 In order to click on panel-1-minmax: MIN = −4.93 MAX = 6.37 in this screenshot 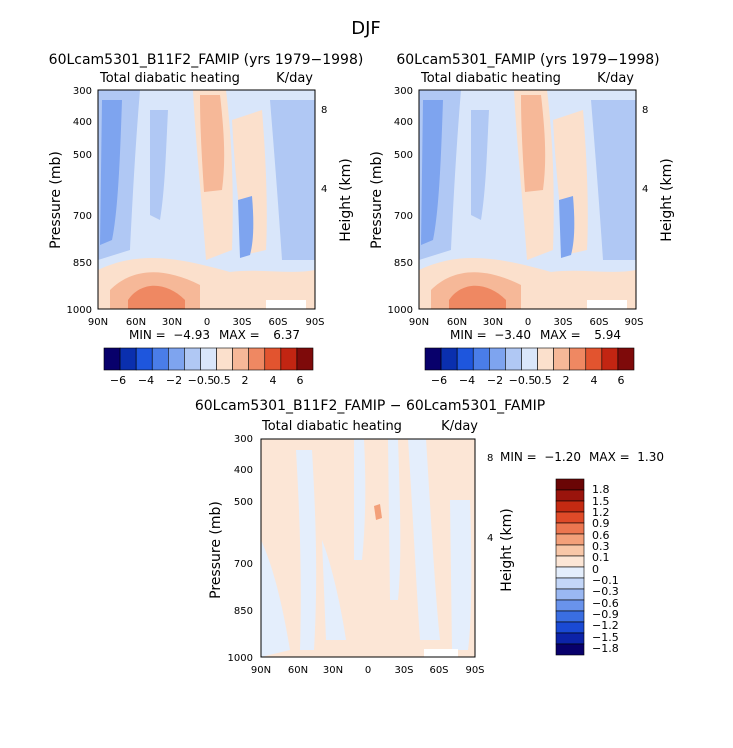, I will do `click(214, 335)`.